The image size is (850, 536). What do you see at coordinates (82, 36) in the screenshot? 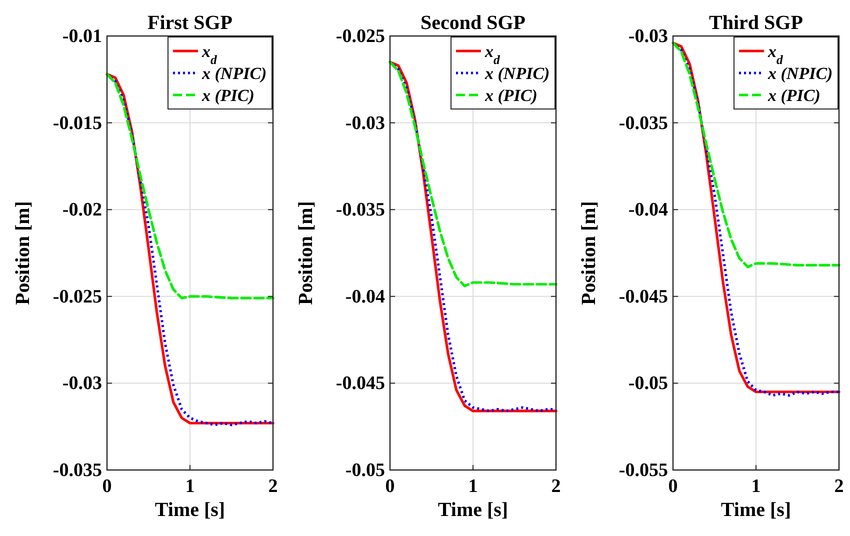
I see `y-tick-label: -0.01` at bounding box center [82, 36].